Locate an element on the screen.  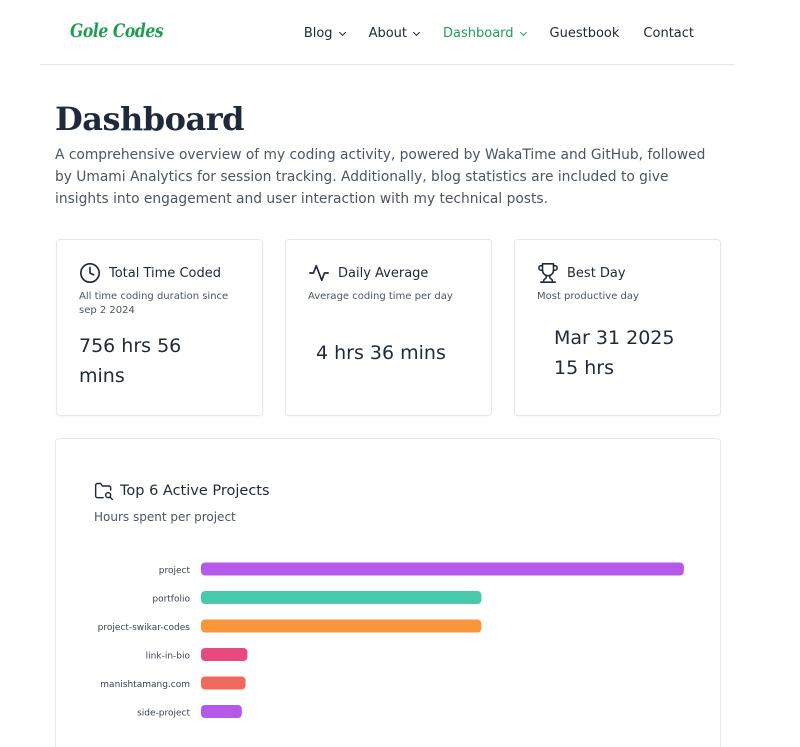
main-nav: Blog About Dashboard Guestbook Contact is located at coordinates (487, 33).